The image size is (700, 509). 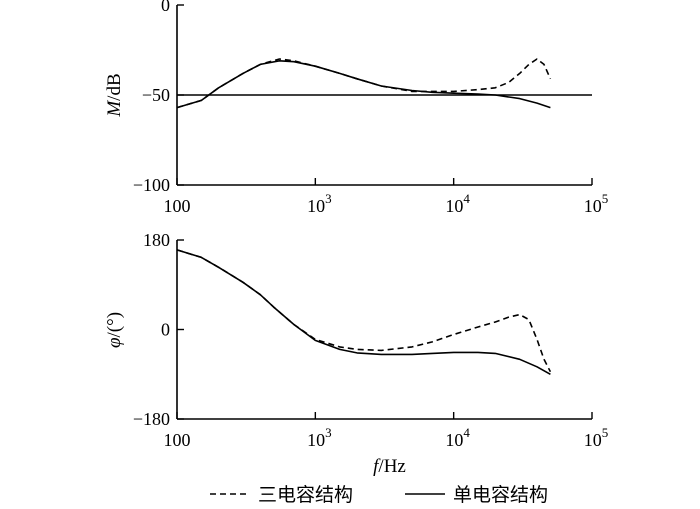 I want to click on x-axis-label: f/Hz, so click(x=389, y=466).